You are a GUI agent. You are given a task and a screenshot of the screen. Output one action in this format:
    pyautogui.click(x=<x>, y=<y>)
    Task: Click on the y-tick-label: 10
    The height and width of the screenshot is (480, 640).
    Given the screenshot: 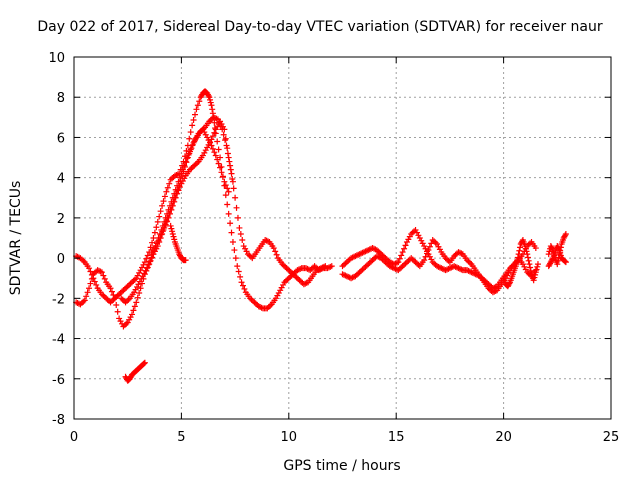 What is the action you would take?
    pyautogui.click(x=56, y=58)
    